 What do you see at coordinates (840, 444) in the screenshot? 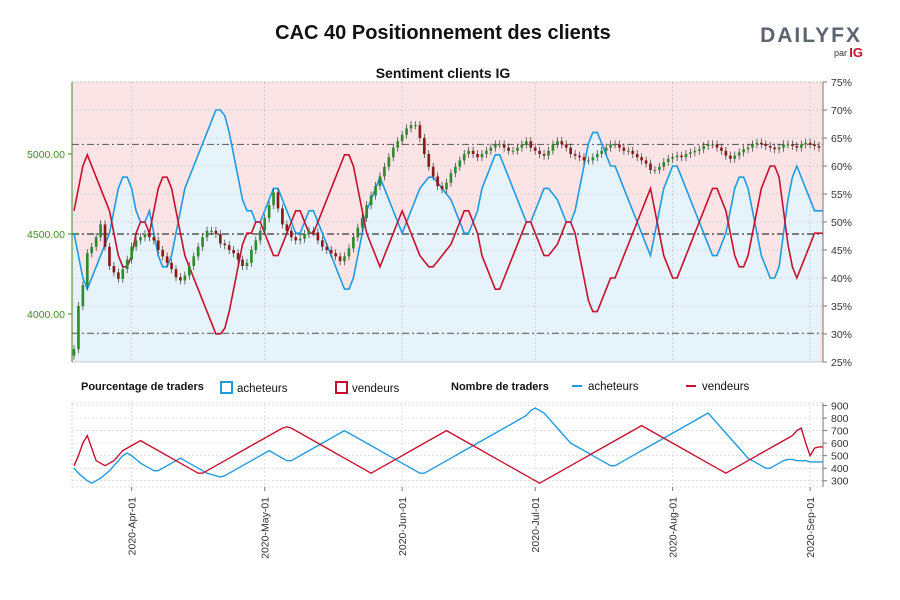
I see `count-tick-label: 600` at bounding box center [840, 444].